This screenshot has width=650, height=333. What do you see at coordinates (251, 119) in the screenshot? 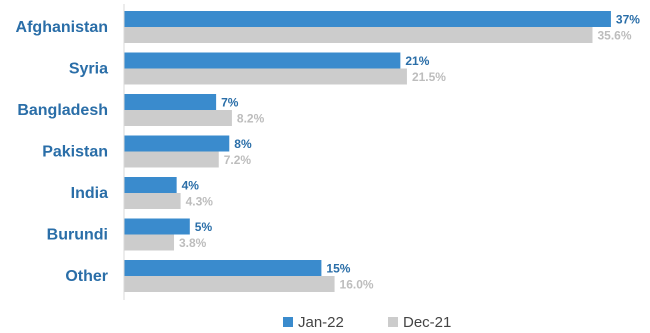
I see `data-label-bangladesh-dec-21: 8.2%` at bounding box center [251, 119].